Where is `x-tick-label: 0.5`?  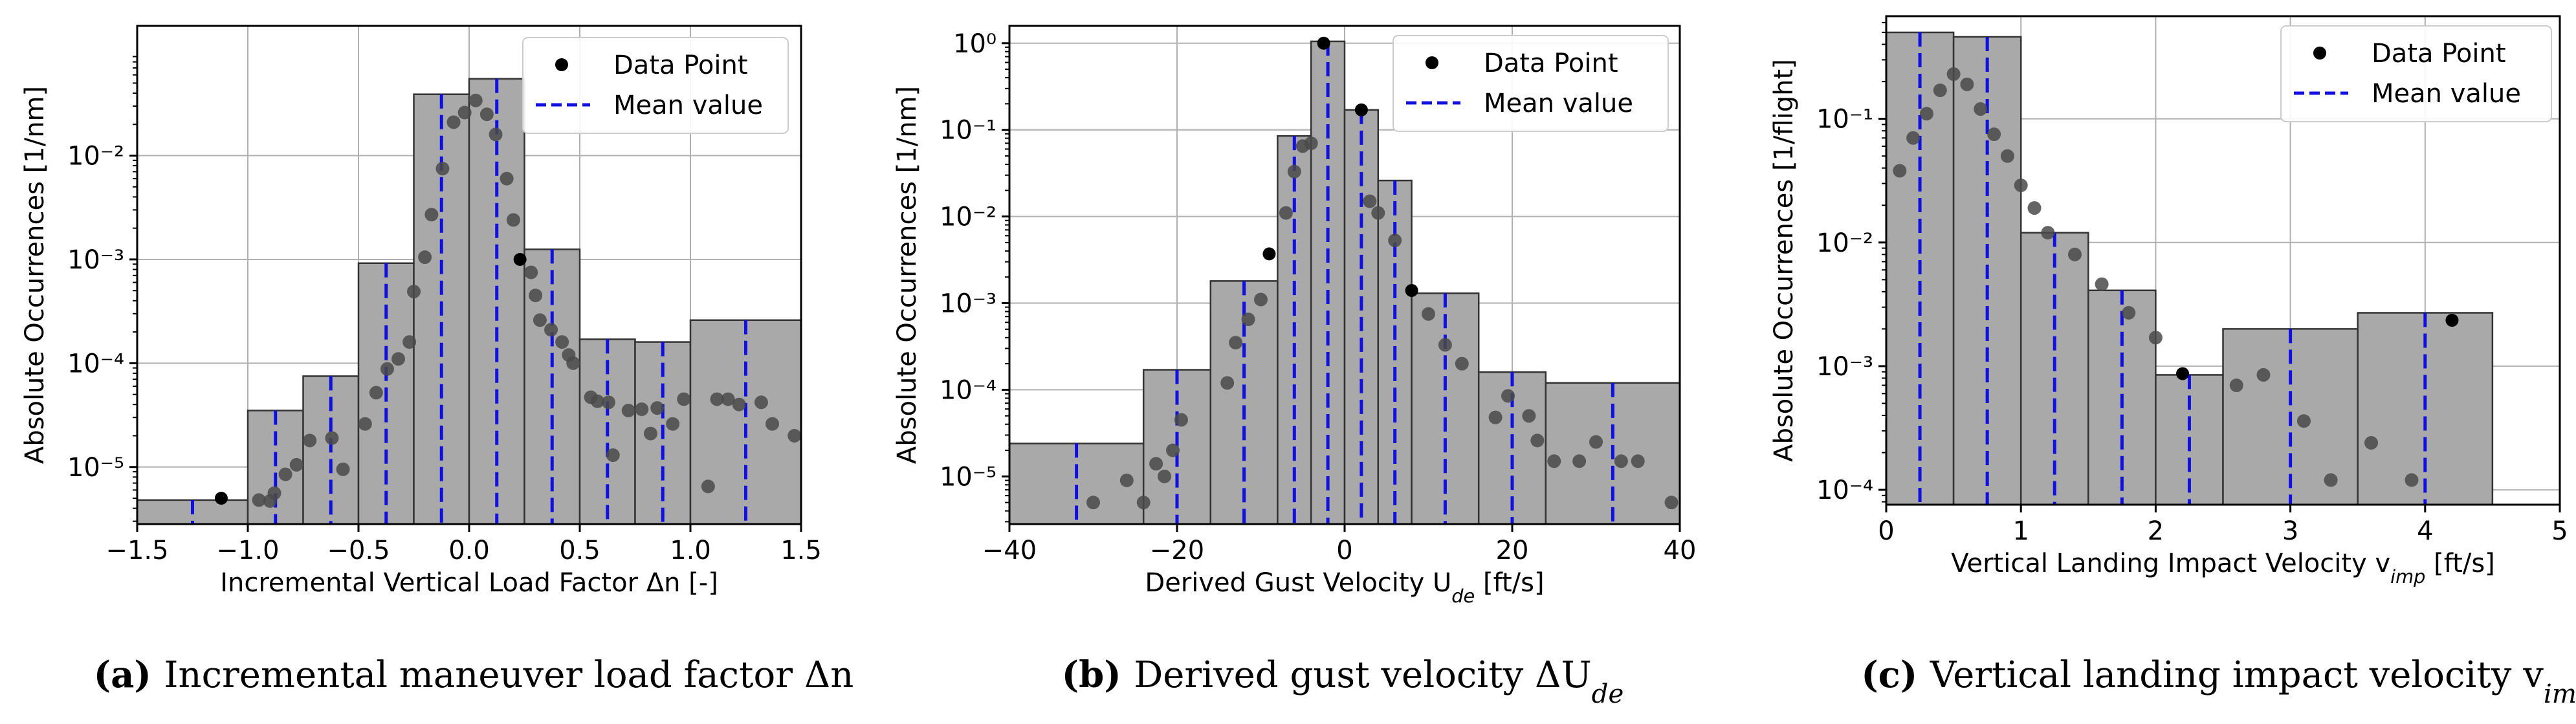 x-tick-label: 0.5 is located at coordinates (579, 550).